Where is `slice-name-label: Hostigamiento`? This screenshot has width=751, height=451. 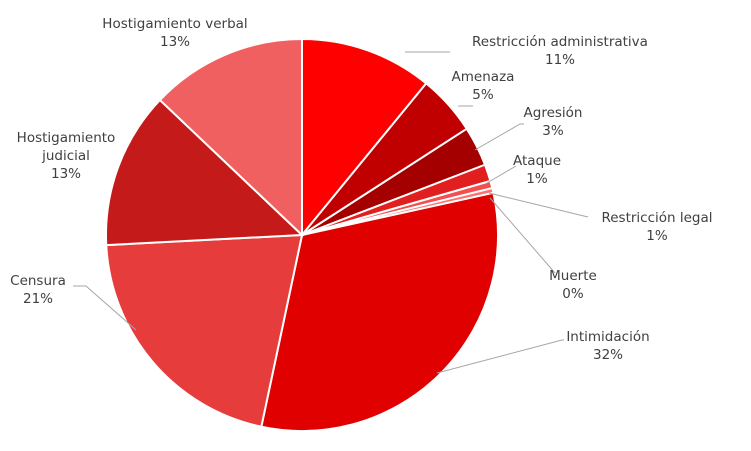 slice-name-label: Hostigamiento is located at coordinates (66, 138).